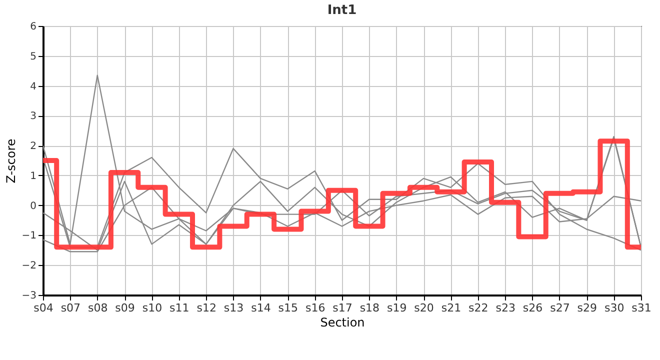  I want to click on x-tick-label: s08, so click(98, 308).